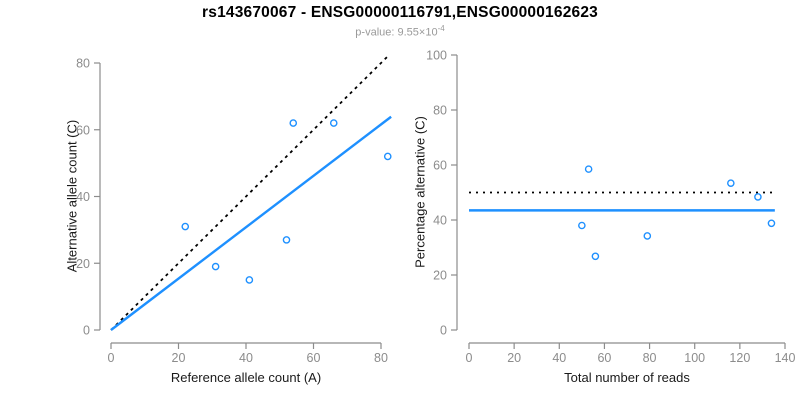 This screenshot has width=800, height=400. I want to click on x-axis-label-left: Reference allele count (A), so click(246, 377).